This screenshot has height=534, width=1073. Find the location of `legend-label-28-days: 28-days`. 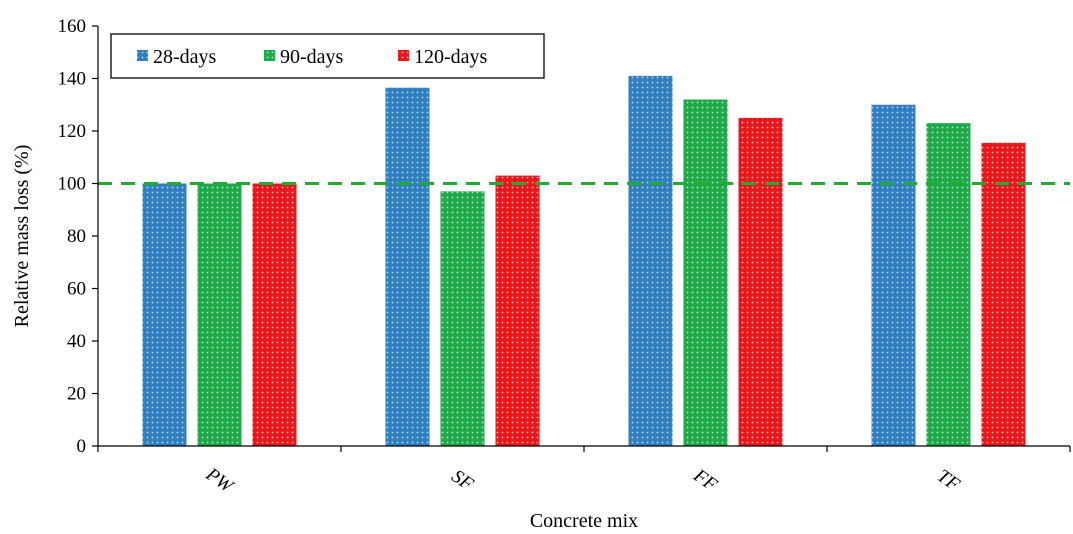

legend-label-28-days: 28-days is located at coordinates (185, 57).